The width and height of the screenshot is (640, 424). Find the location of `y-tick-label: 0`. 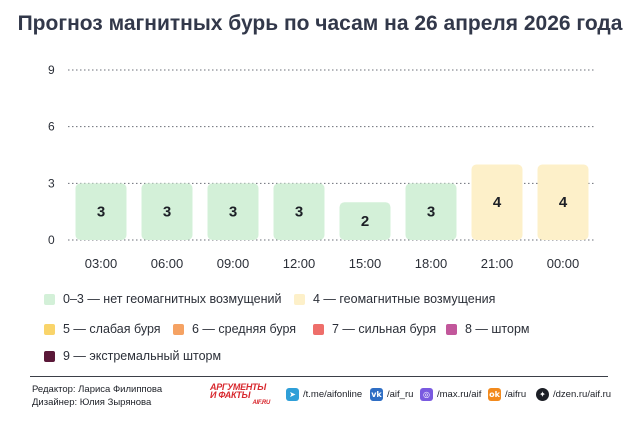

y-tick-label: 0 is located at coordinates (51, 240).